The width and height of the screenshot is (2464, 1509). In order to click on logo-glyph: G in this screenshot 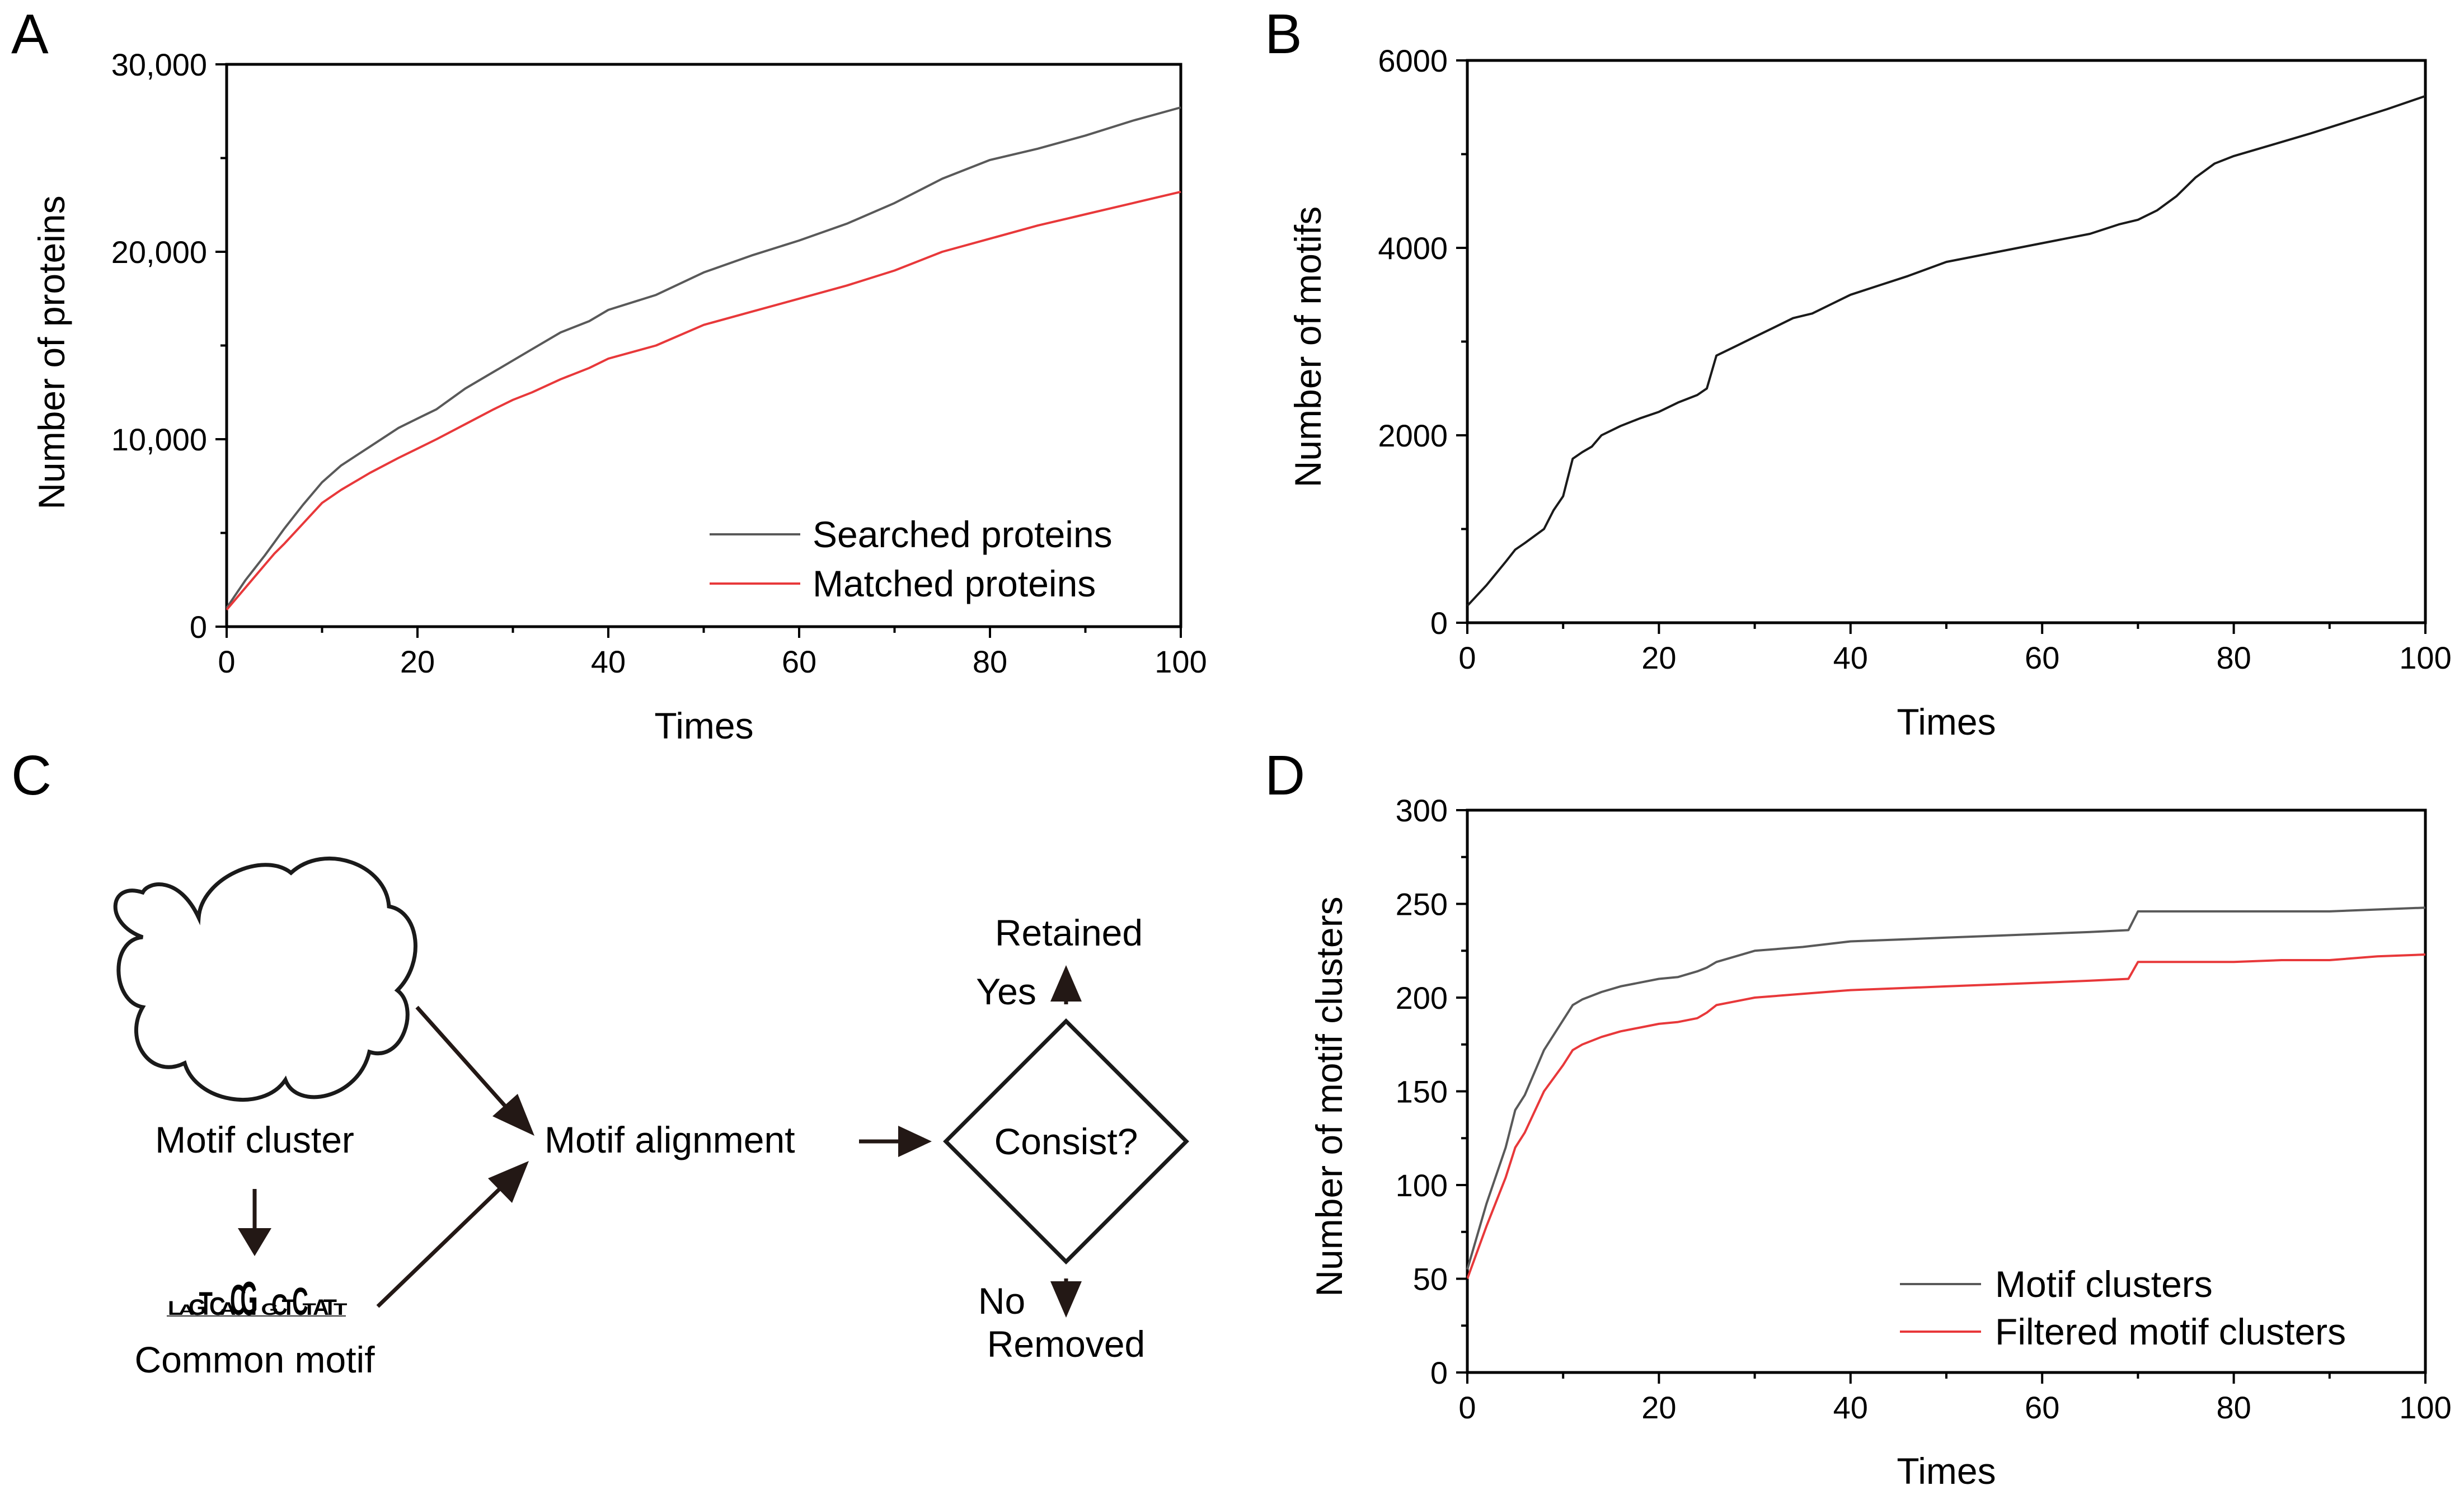, I will do `click(249, 1298)`.